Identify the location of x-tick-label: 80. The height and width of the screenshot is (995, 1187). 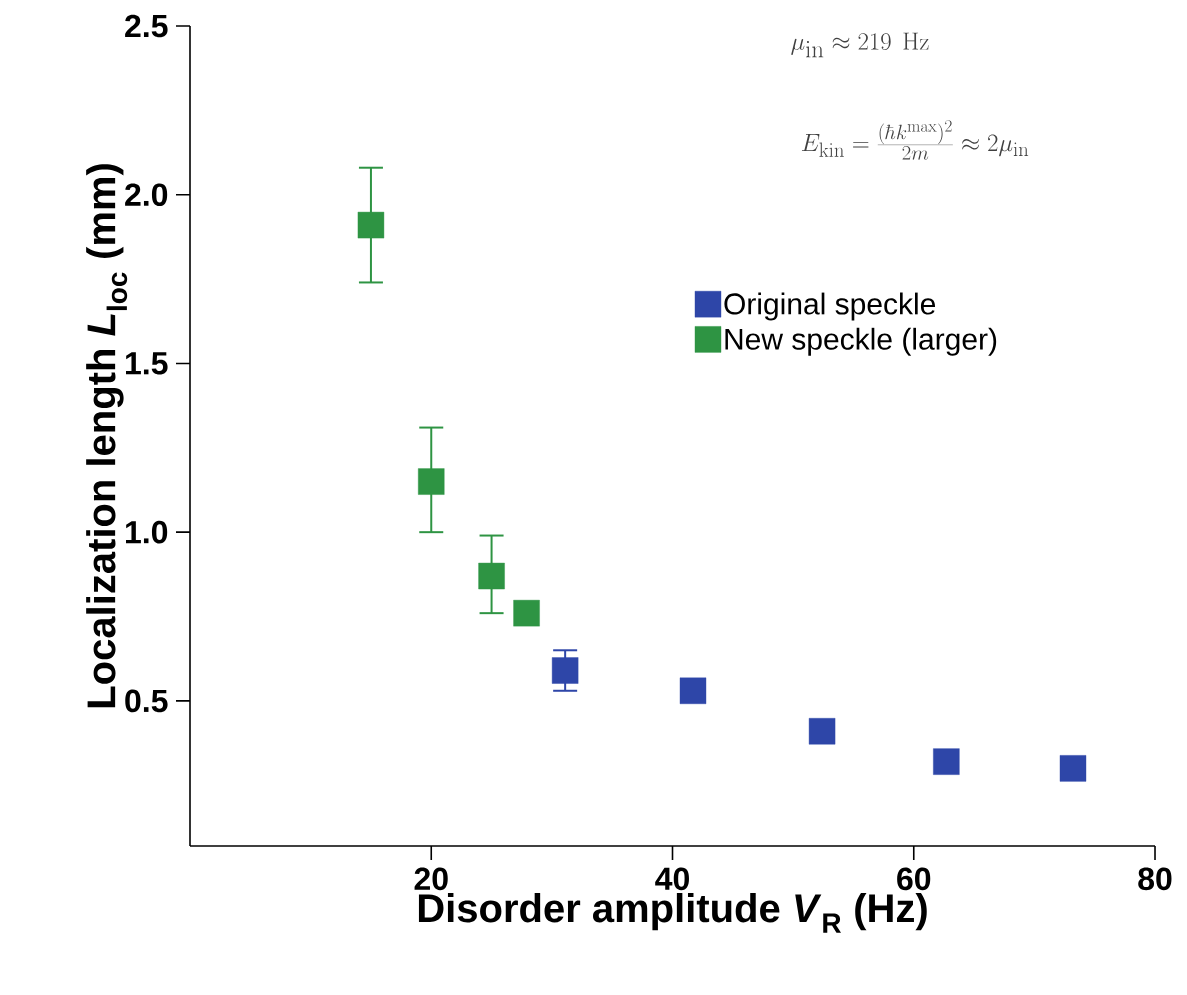
(1155, 879).